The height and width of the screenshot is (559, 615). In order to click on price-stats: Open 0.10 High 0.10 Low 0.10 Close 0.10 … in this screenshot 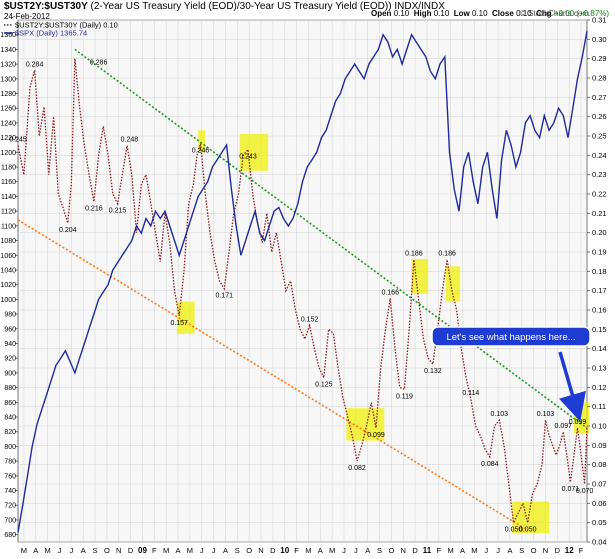, I will do `click(490, 13)`.